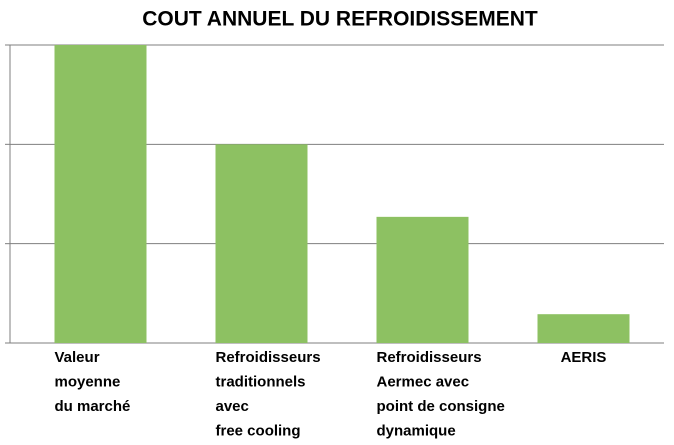 Image resolution: width=674 pixels, height=445 pixels. I want to click on x-tick-label: traditionnels, so click(261, 381).